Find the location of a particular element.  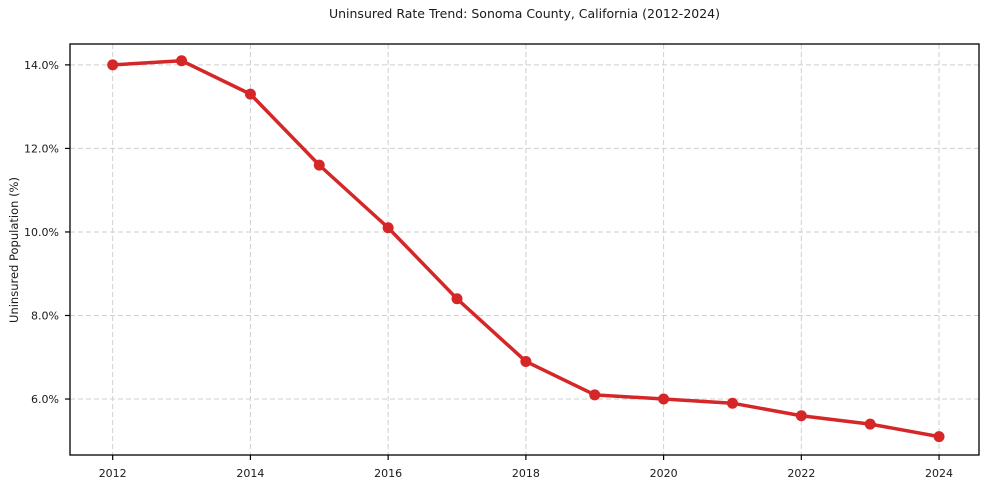

x-tick-label: 2024 is located at coordinates (939, 473).